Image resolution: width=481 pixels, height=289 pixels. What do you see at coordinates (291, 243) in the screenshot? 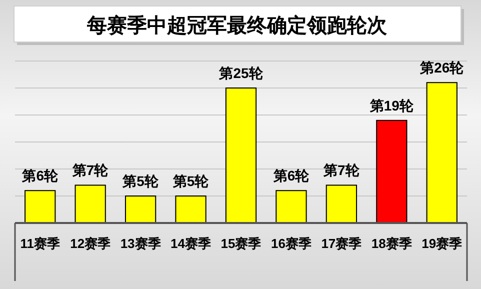
I see `x-tick-label: 16赛季` at bounding box center [291, 243].